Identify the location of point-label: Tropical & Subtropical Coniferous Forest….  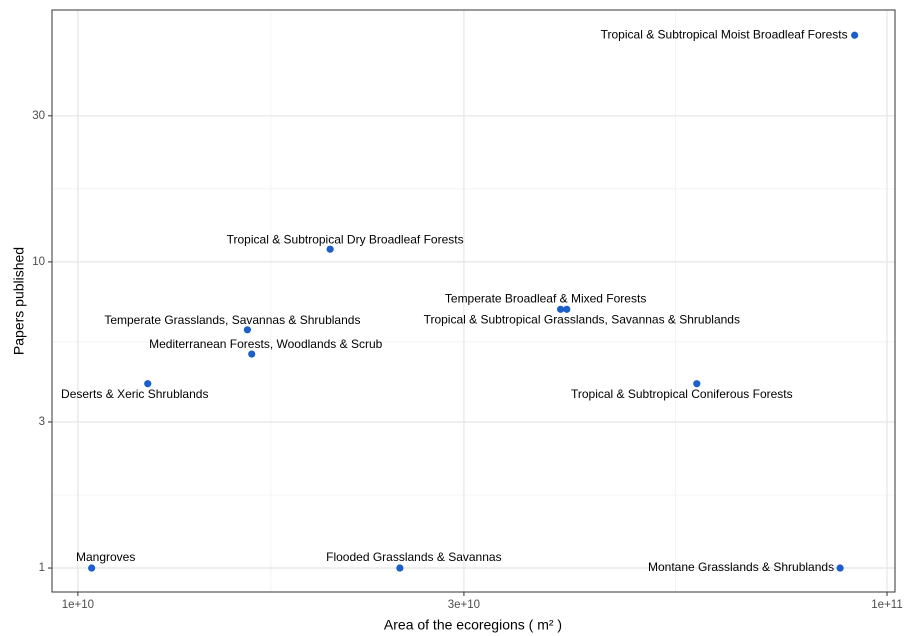
(682, 394).